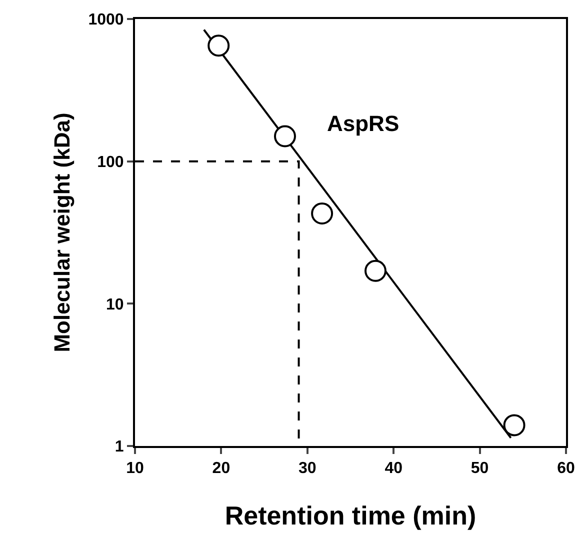 The image size is (587, 539). Describe the element at coordinates (119, 447) in the screenshot. I see `y-tick-label: 1` at that location.